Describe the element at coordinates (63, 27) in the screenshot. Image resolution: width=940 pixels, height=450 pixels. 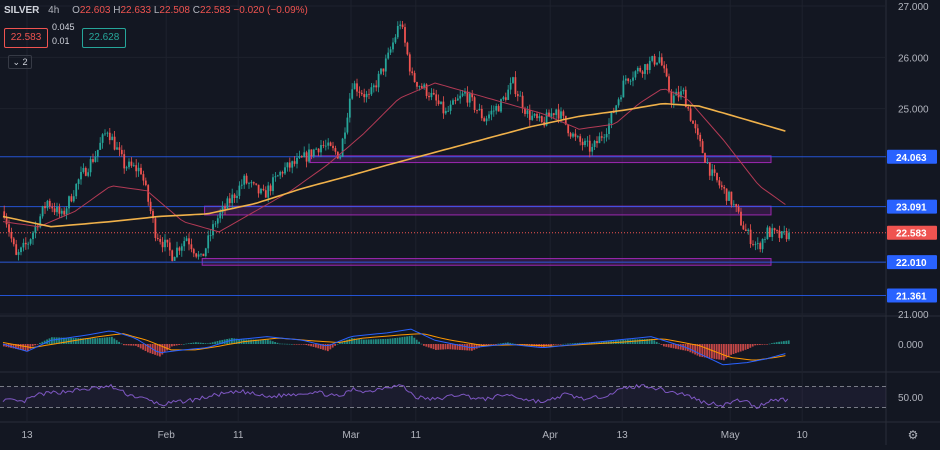
I see `spread-top: 0.045` at that location.